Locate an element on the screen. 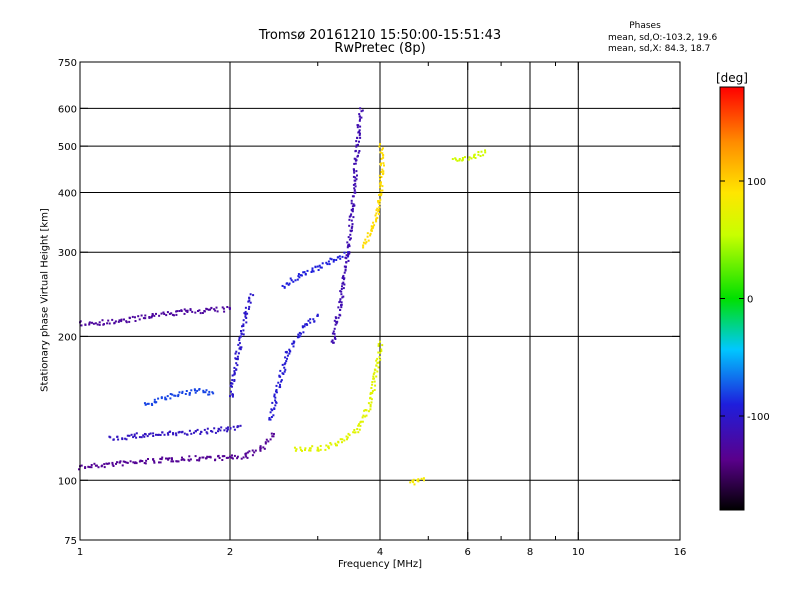  chart-subtitle: RwPretec (8p) is located at coordinates (380, 48).